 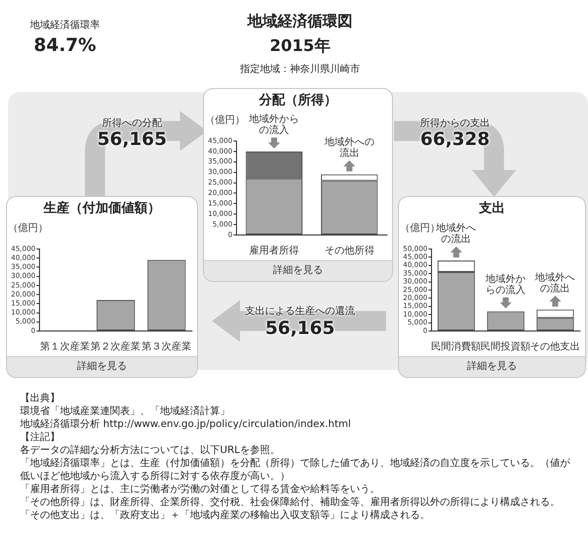 What do you see at coordinates (555, 346) in the screenshot?
I see `x-tick-label: その他支出` at bounding box center [555, 346].